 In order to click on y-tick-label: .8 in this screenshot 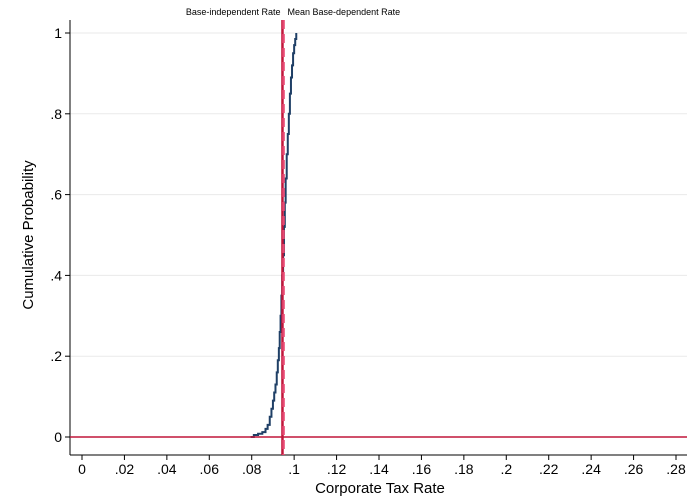, I will do `click(56, 114)`.